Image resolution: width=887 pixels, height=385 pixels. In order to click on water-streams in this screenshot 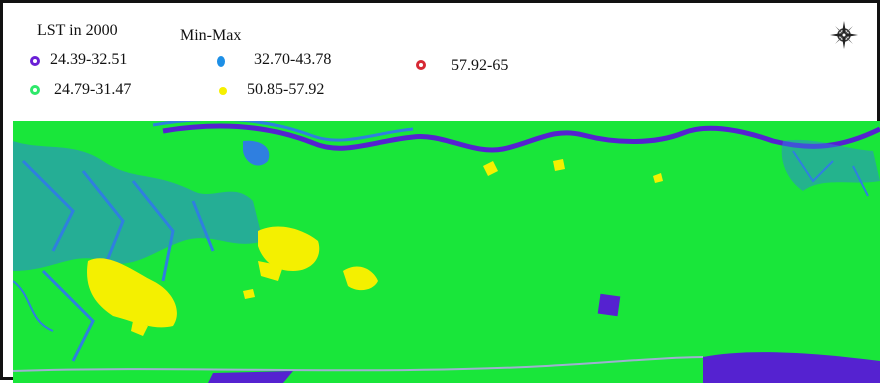, I will do `click(118, 260)`.